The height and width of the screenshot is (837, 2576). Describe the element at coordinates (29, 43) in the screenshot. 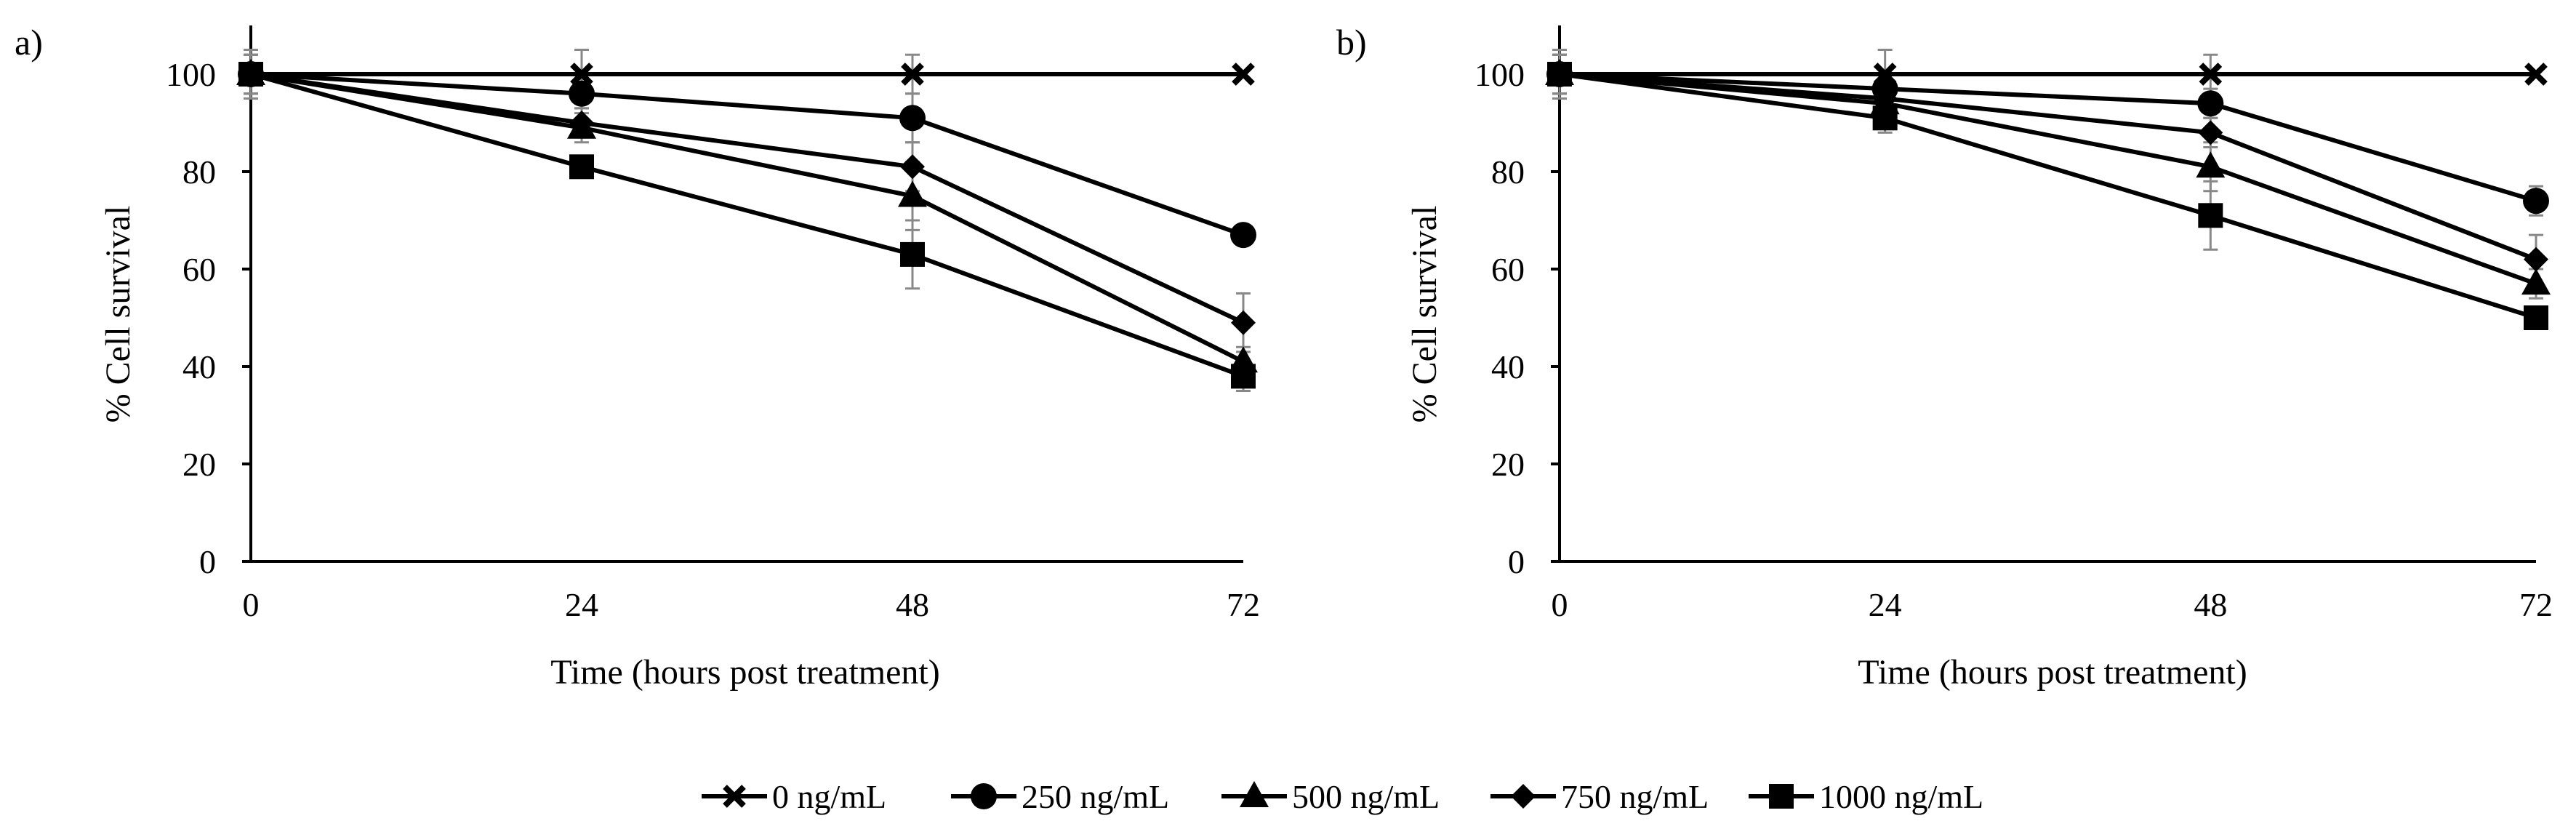

I see `panel-label: a)` at that location.